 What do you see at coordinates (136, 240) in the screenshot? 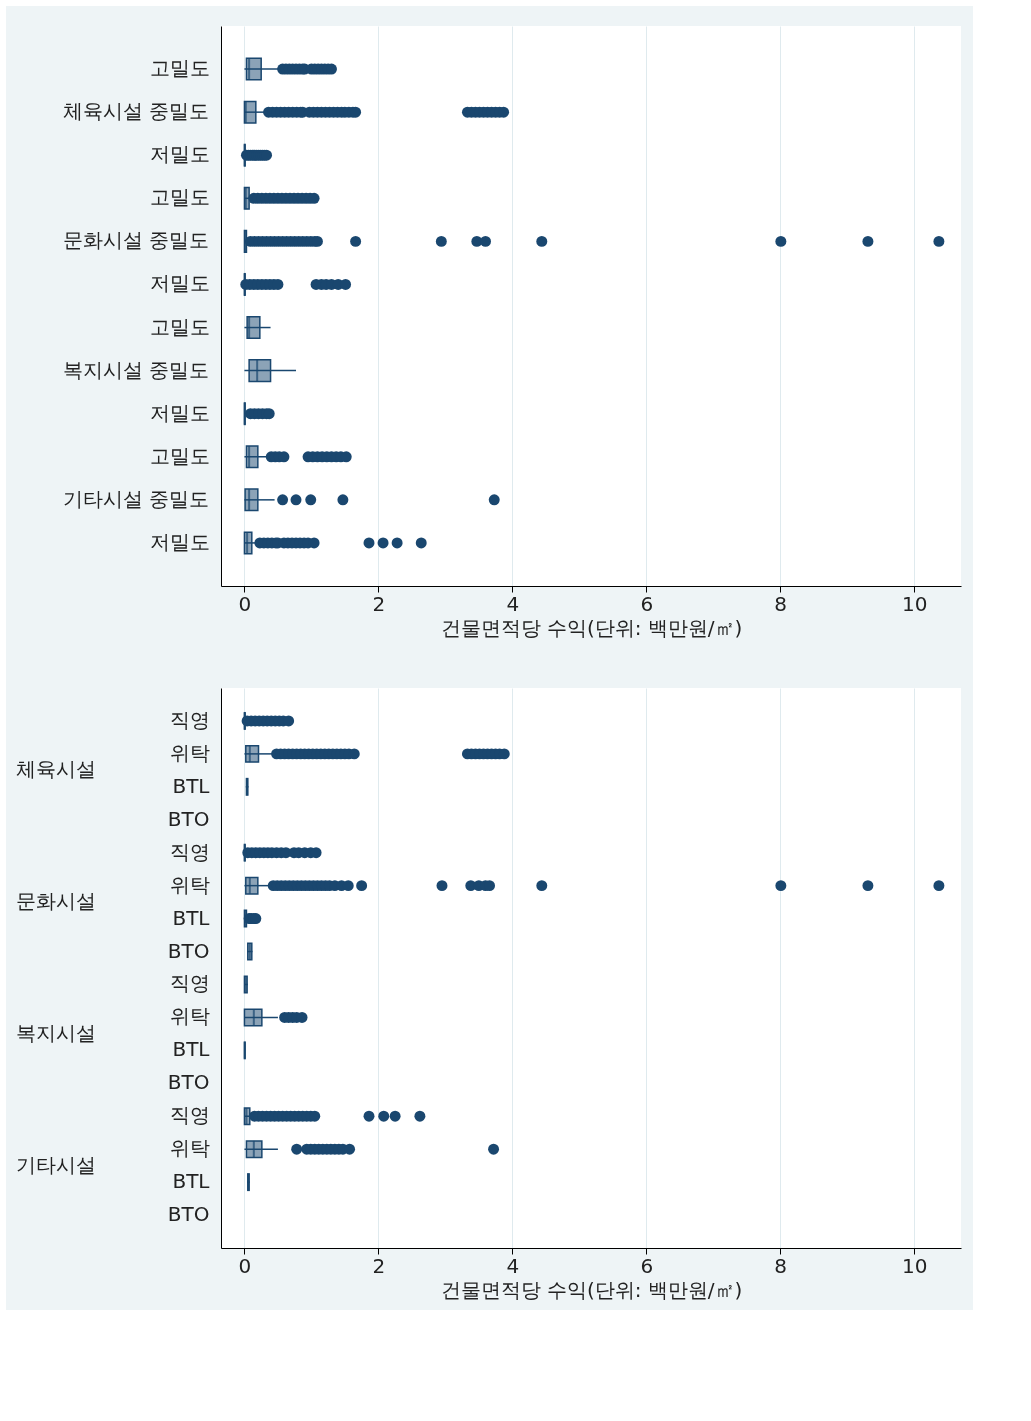
I see `y-tick-label: 문화시설 중밀도` at bounding box center [136, 240].